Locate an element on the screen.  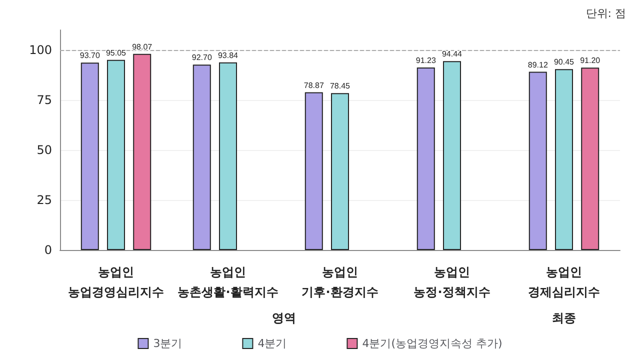
y-tick-label: 75 is located at coordinates (44, 100).